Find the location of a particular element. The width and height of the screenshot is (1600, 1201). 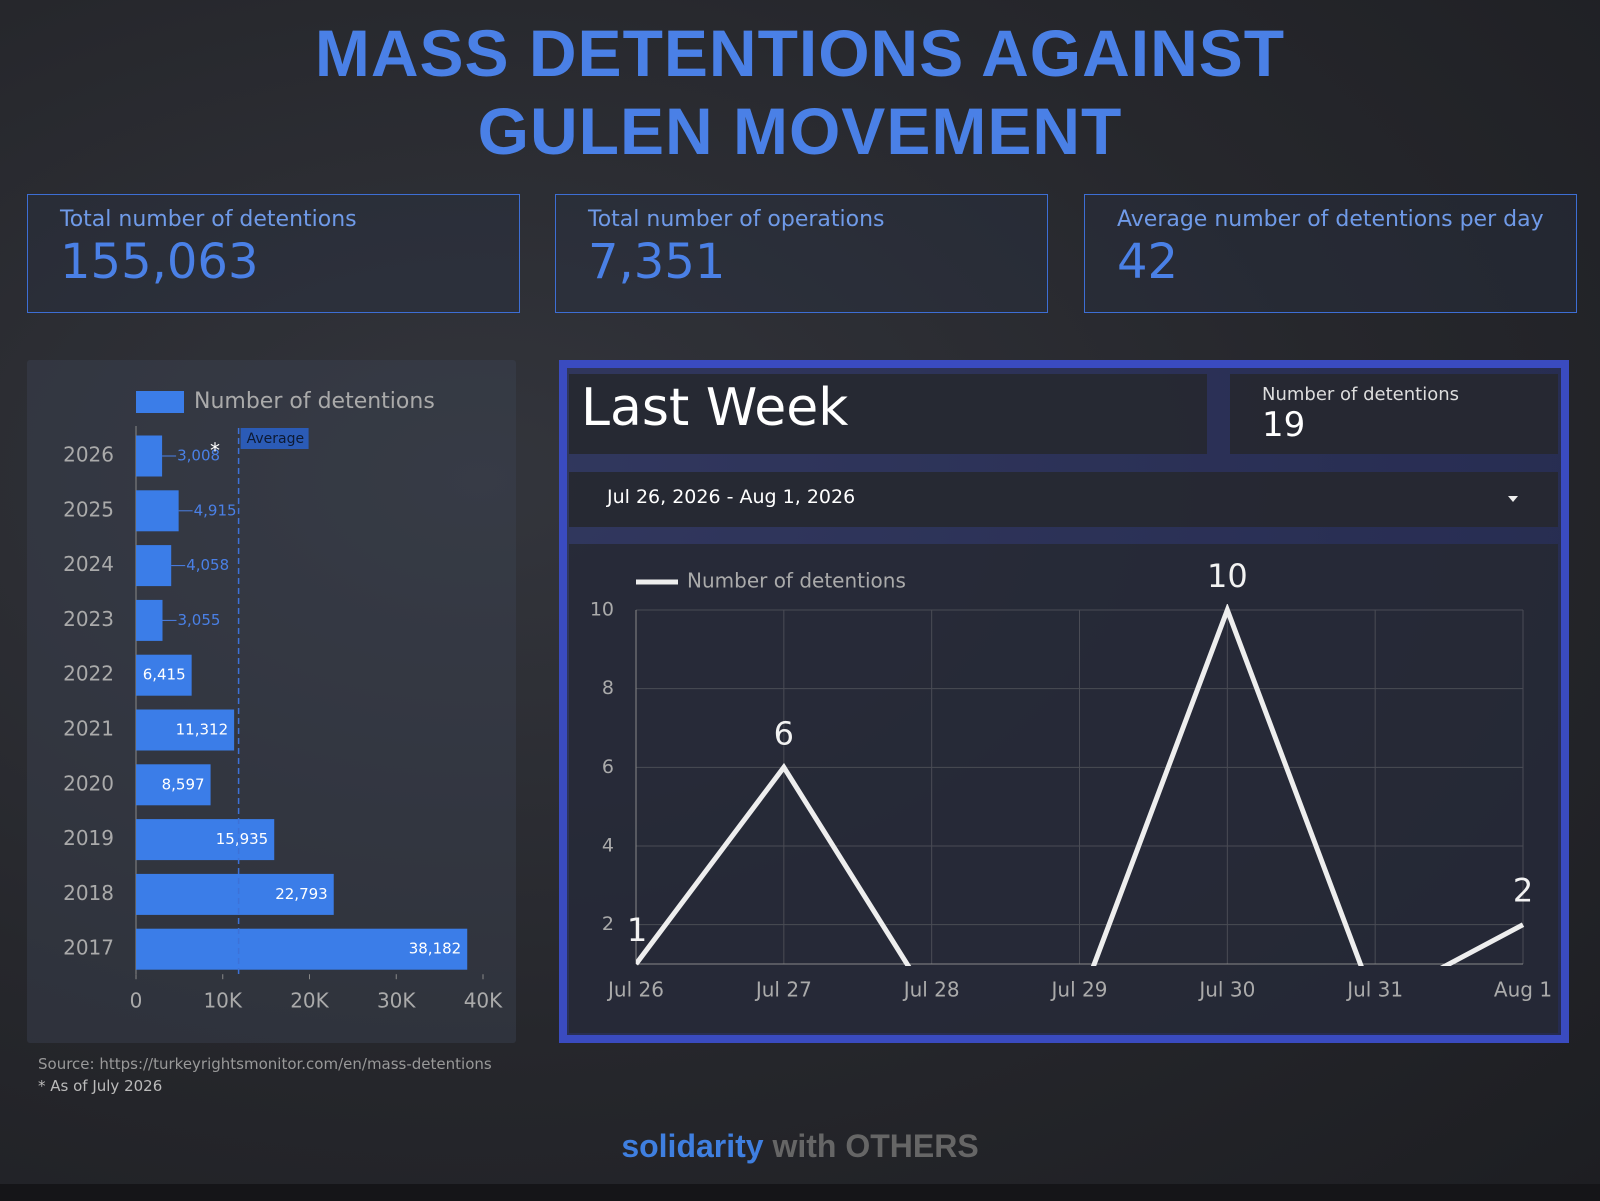

y-tick-label: 2023 is located at coordinates (88, 619).